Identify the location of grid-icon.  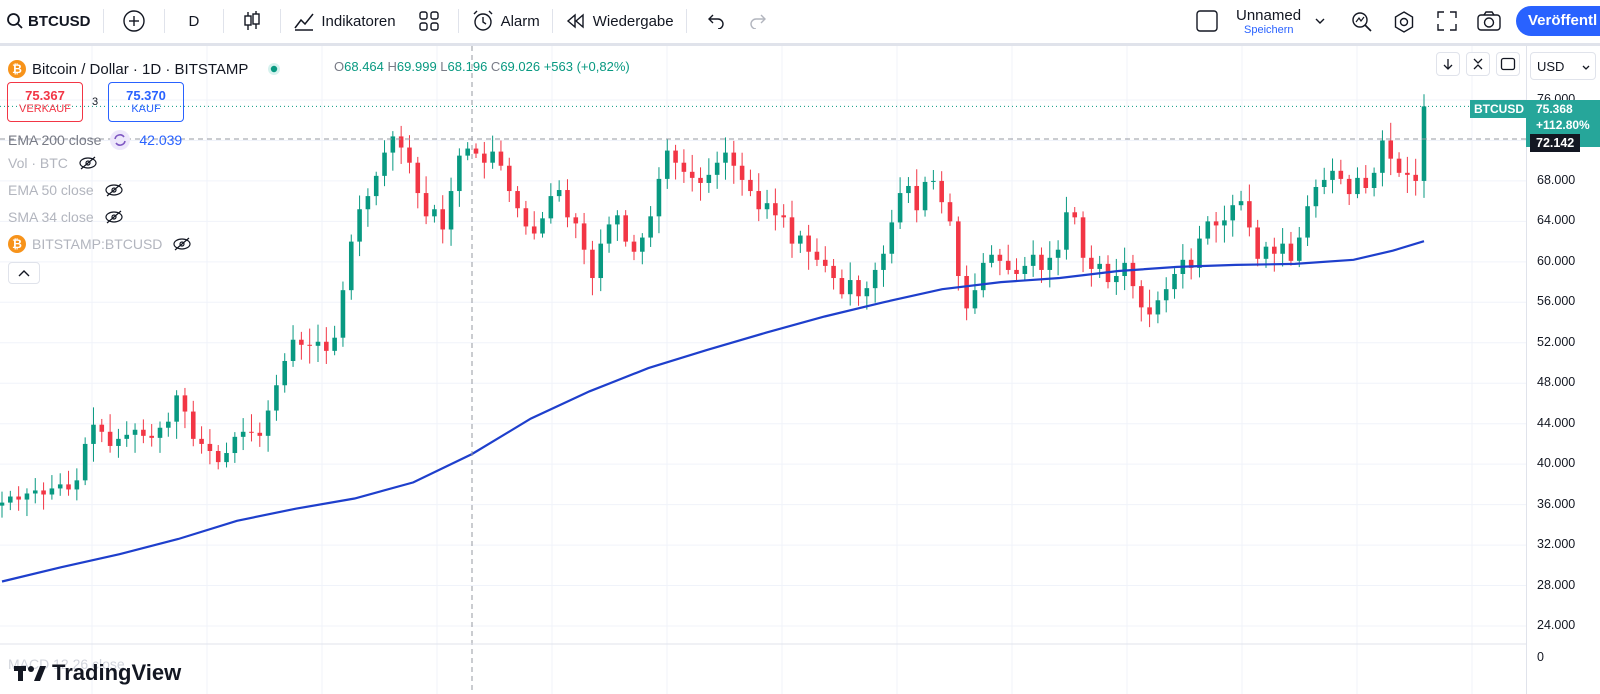
(428, 21).